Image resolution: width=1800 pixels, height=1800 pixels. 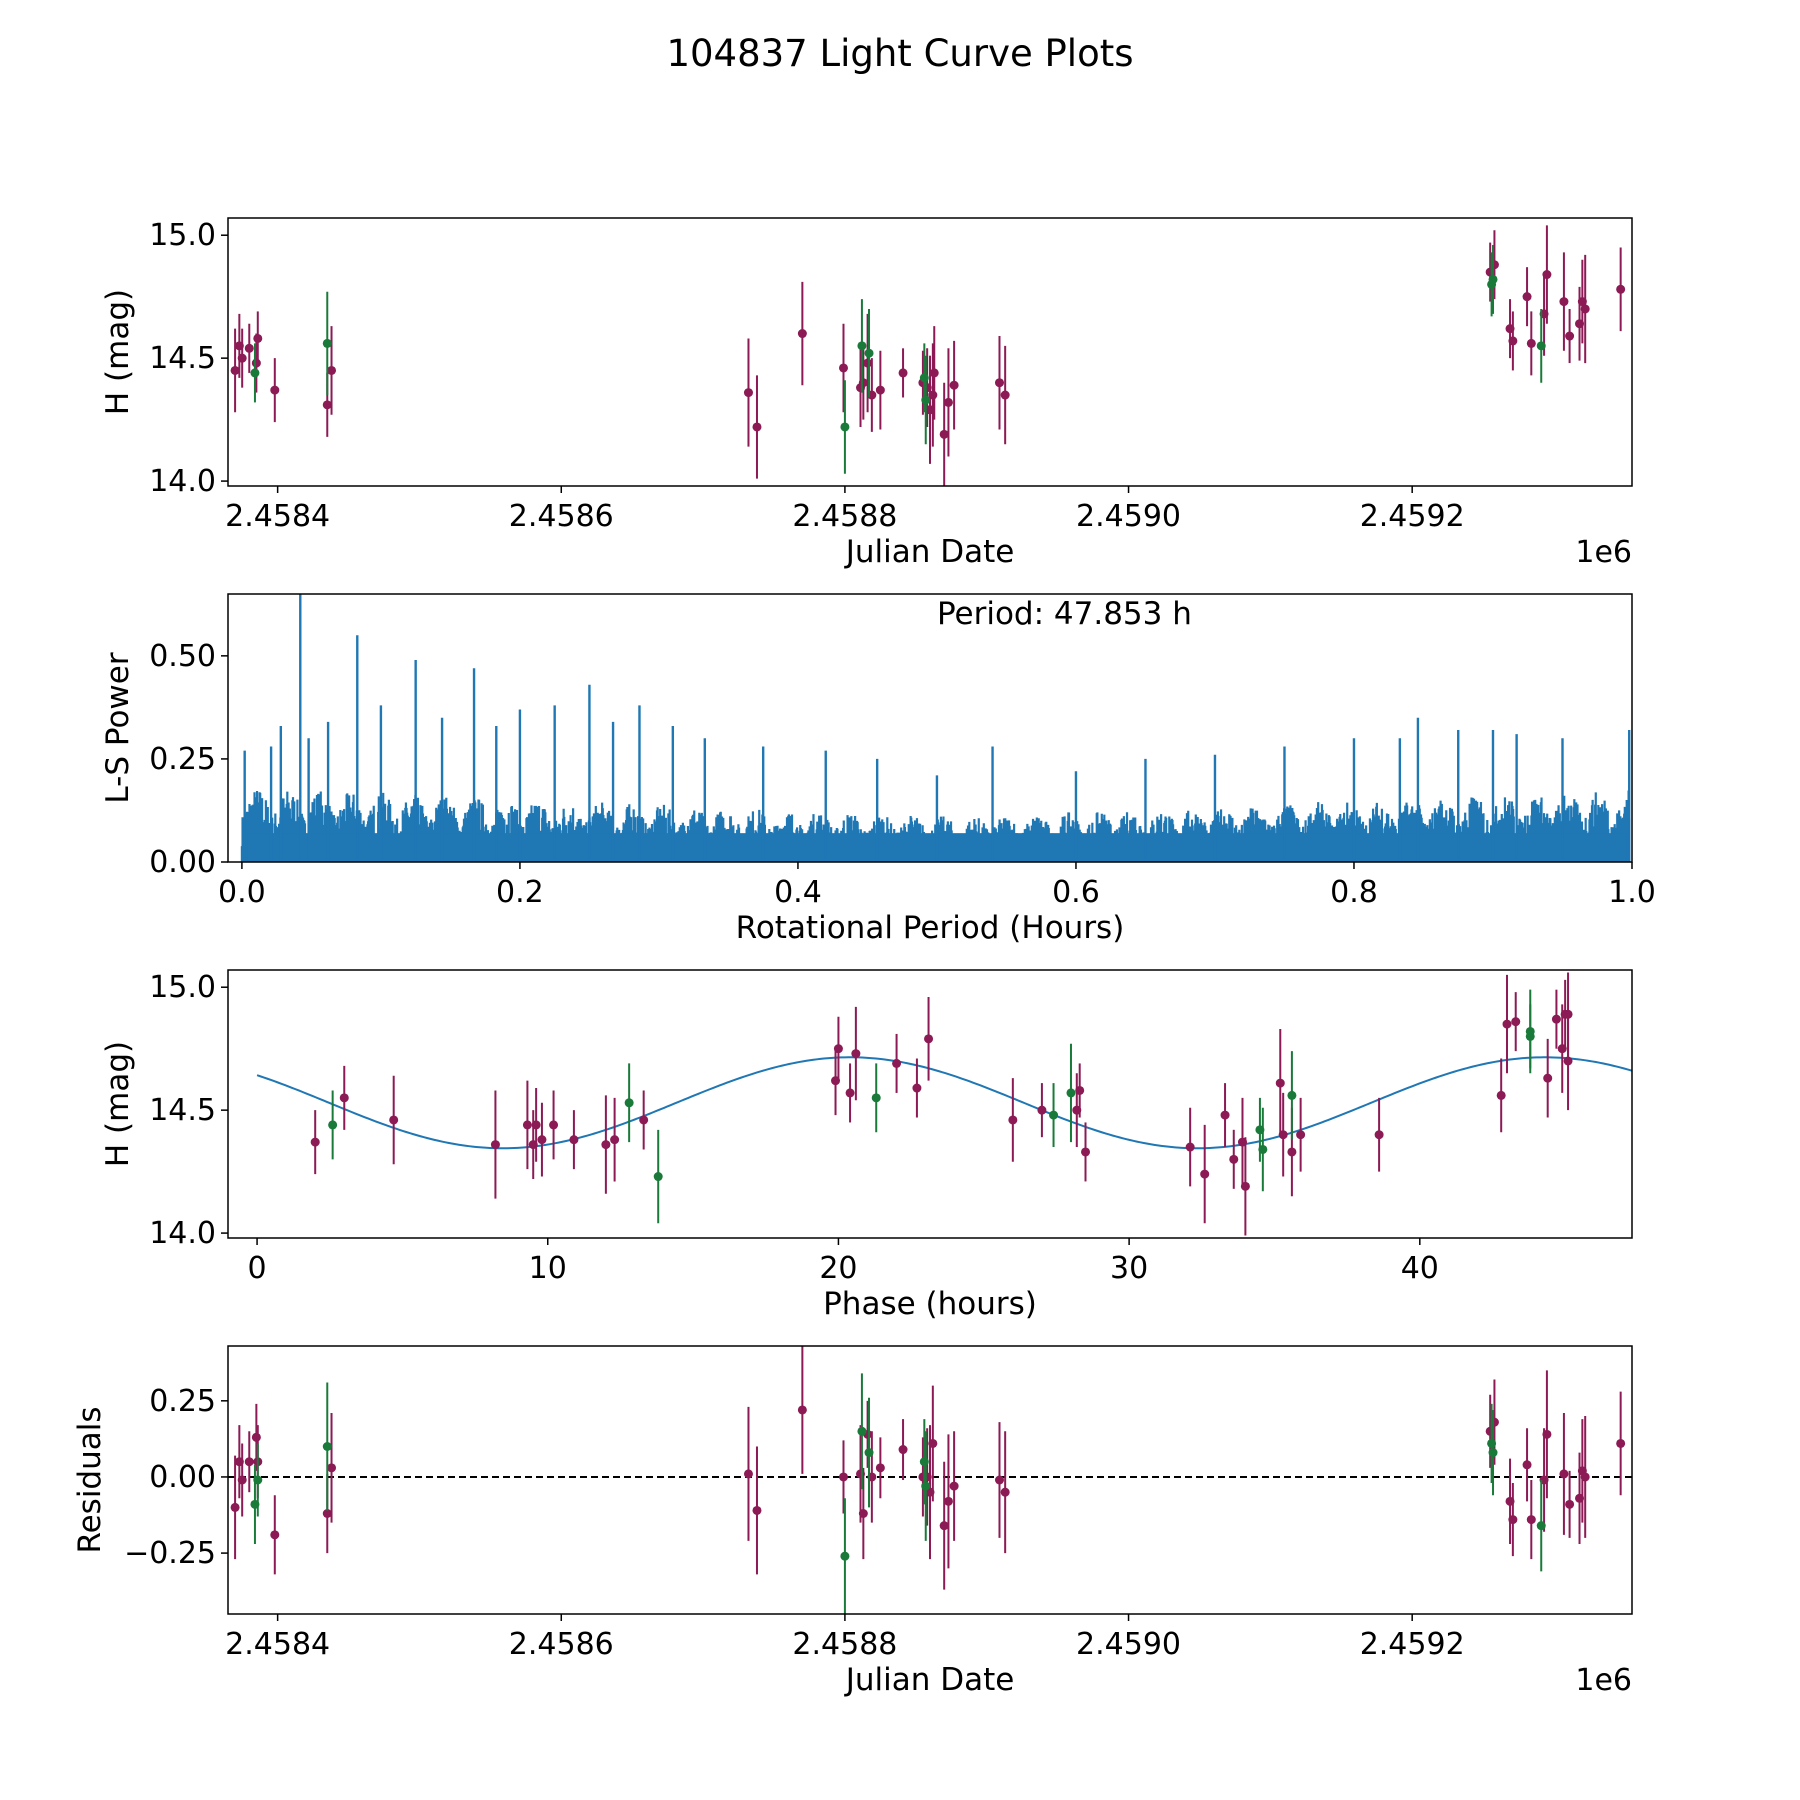 What do you see at coordinates (182, 1233) in the screenshot?
I see `y-tick-label: 14.0` at bounding box center [182, 1233].